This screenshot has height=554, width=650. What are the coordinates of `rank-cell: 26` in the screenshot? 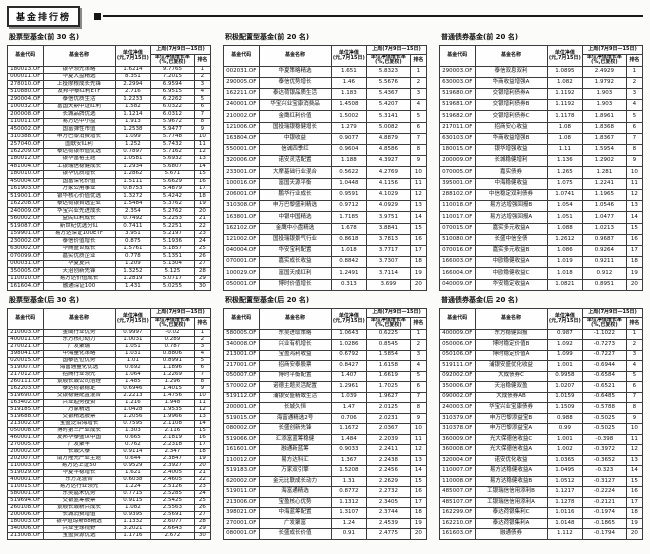 It's located at (202, 256).